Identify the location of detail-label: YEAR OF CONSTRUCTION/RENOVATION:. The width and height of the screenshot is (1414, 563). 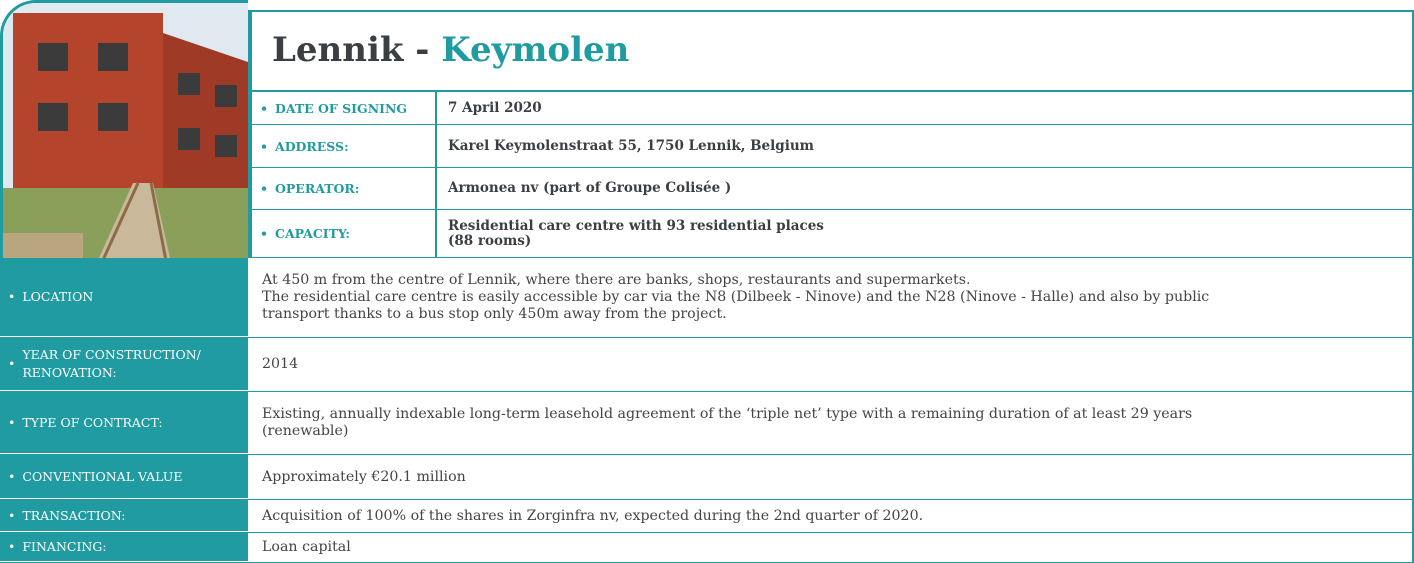
(124, 364).